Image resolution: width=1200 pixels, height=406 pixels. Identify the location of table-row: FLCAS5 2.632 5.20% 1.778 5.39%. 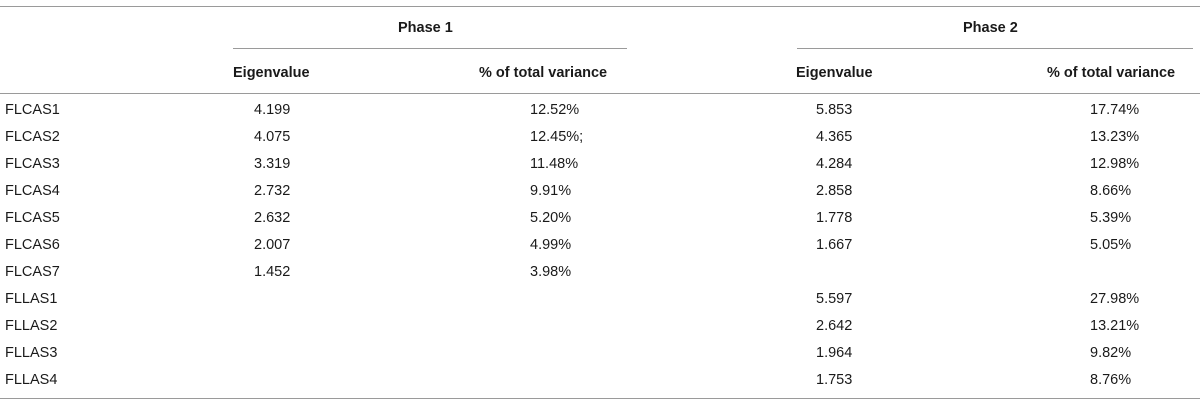
(600, 219).